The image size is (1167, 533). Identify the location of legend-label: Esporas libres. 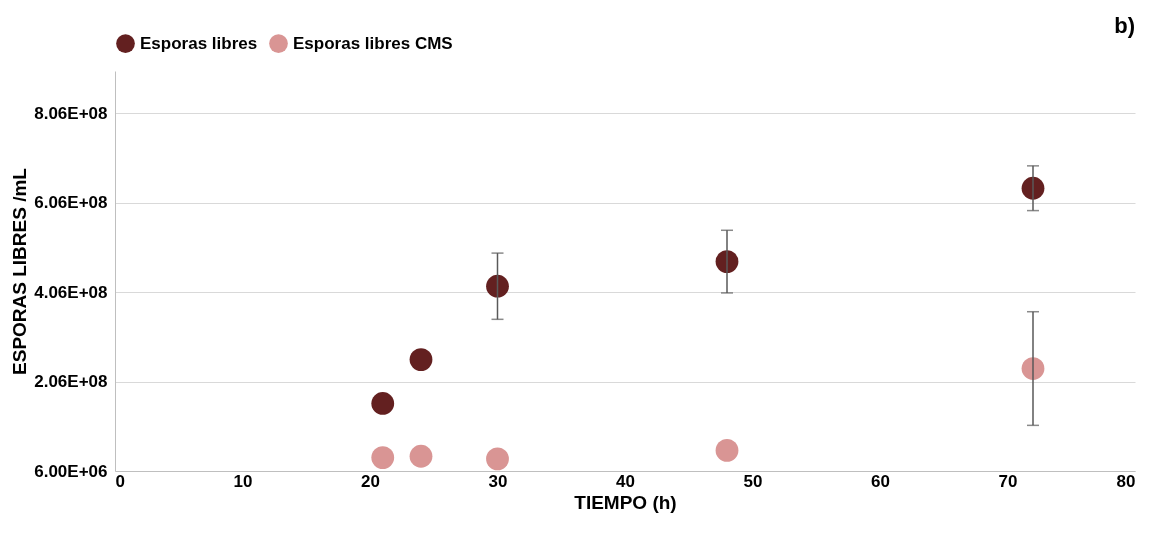
(199, 43).